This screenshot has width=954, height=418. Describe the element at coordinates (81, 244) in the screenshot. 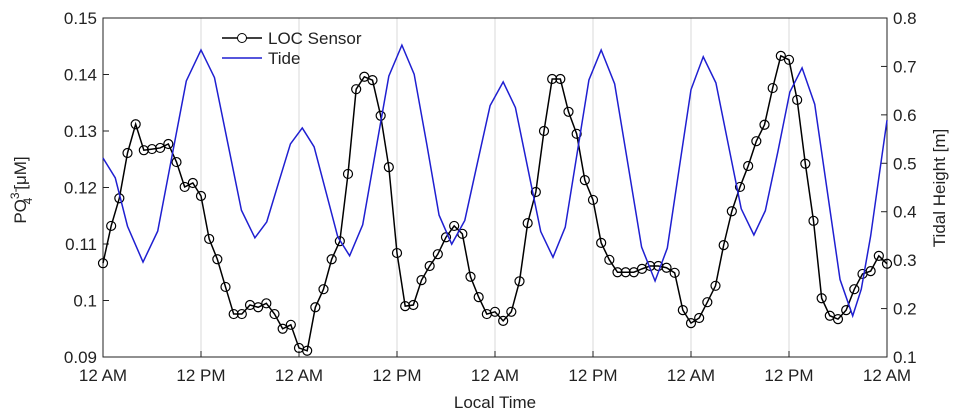

I see `y-tick-label: 0.11` at that location.